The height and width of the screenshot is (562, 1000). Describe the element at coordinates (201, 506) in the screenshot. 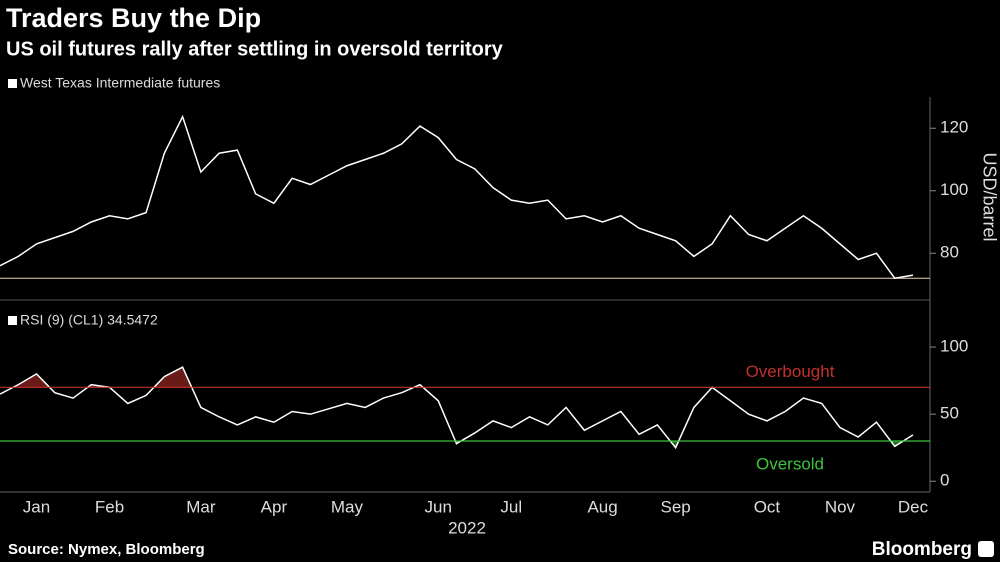

I see `x-tick-label: Mar` at that location.